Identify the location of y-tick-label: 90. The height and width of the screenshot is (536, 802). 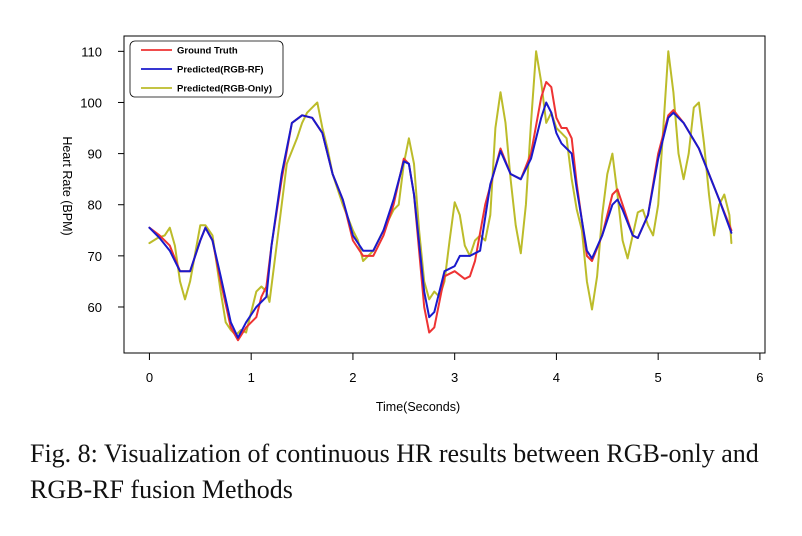
(95, 154).